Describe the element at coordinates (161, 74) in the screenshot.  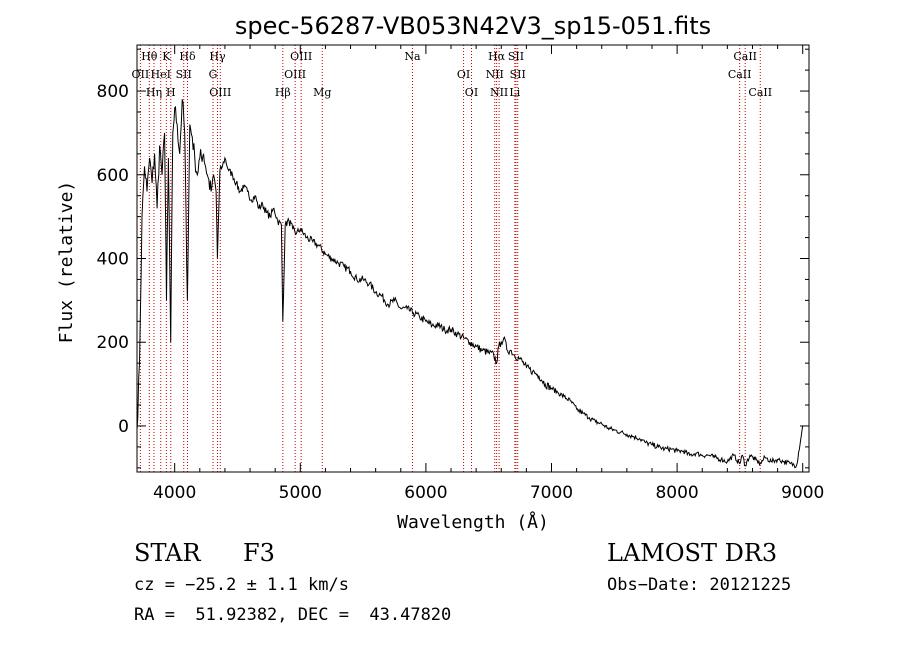
I see `line-label: HeI` at that location.